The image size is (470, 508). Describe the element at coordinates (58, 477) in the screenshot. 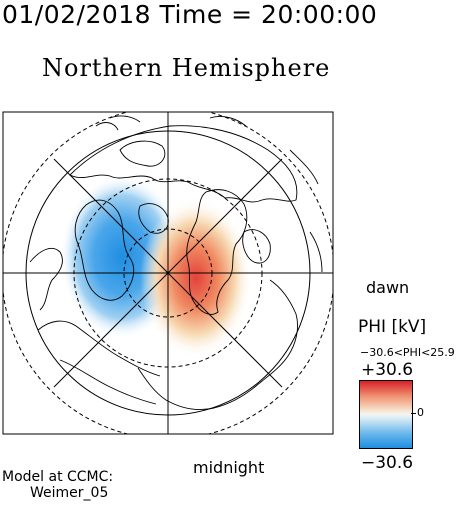

I see `model-credit-line1: Model at CCMC:` at that location.